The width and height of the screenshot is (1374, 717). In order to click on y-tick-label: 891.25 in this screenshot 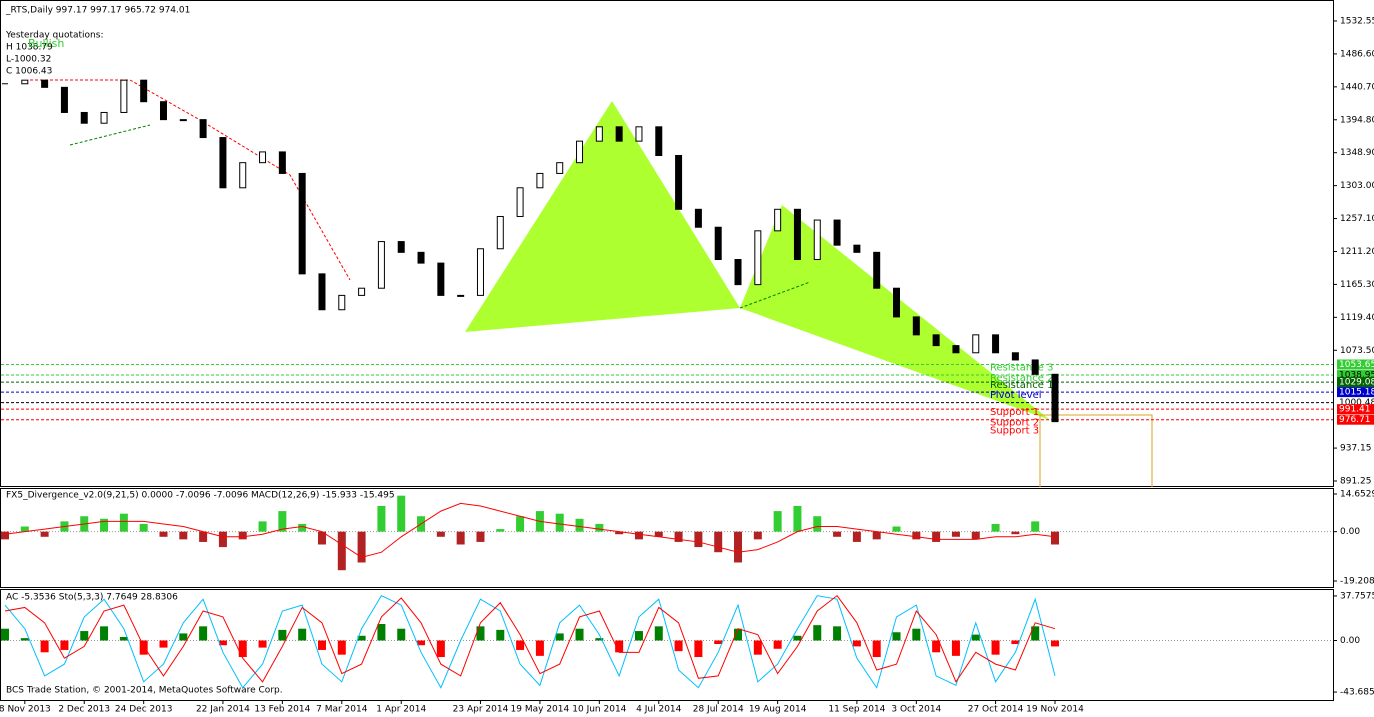, I will do `click(1356, 482)`.